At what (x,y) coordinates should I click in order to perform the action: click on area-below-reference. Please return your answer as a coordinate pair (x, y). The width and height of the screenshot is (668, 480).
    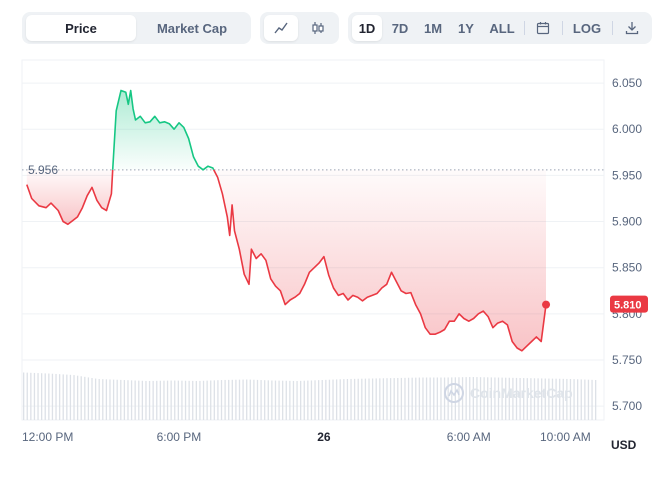
    Looking at the image, I should click on (69, 197).